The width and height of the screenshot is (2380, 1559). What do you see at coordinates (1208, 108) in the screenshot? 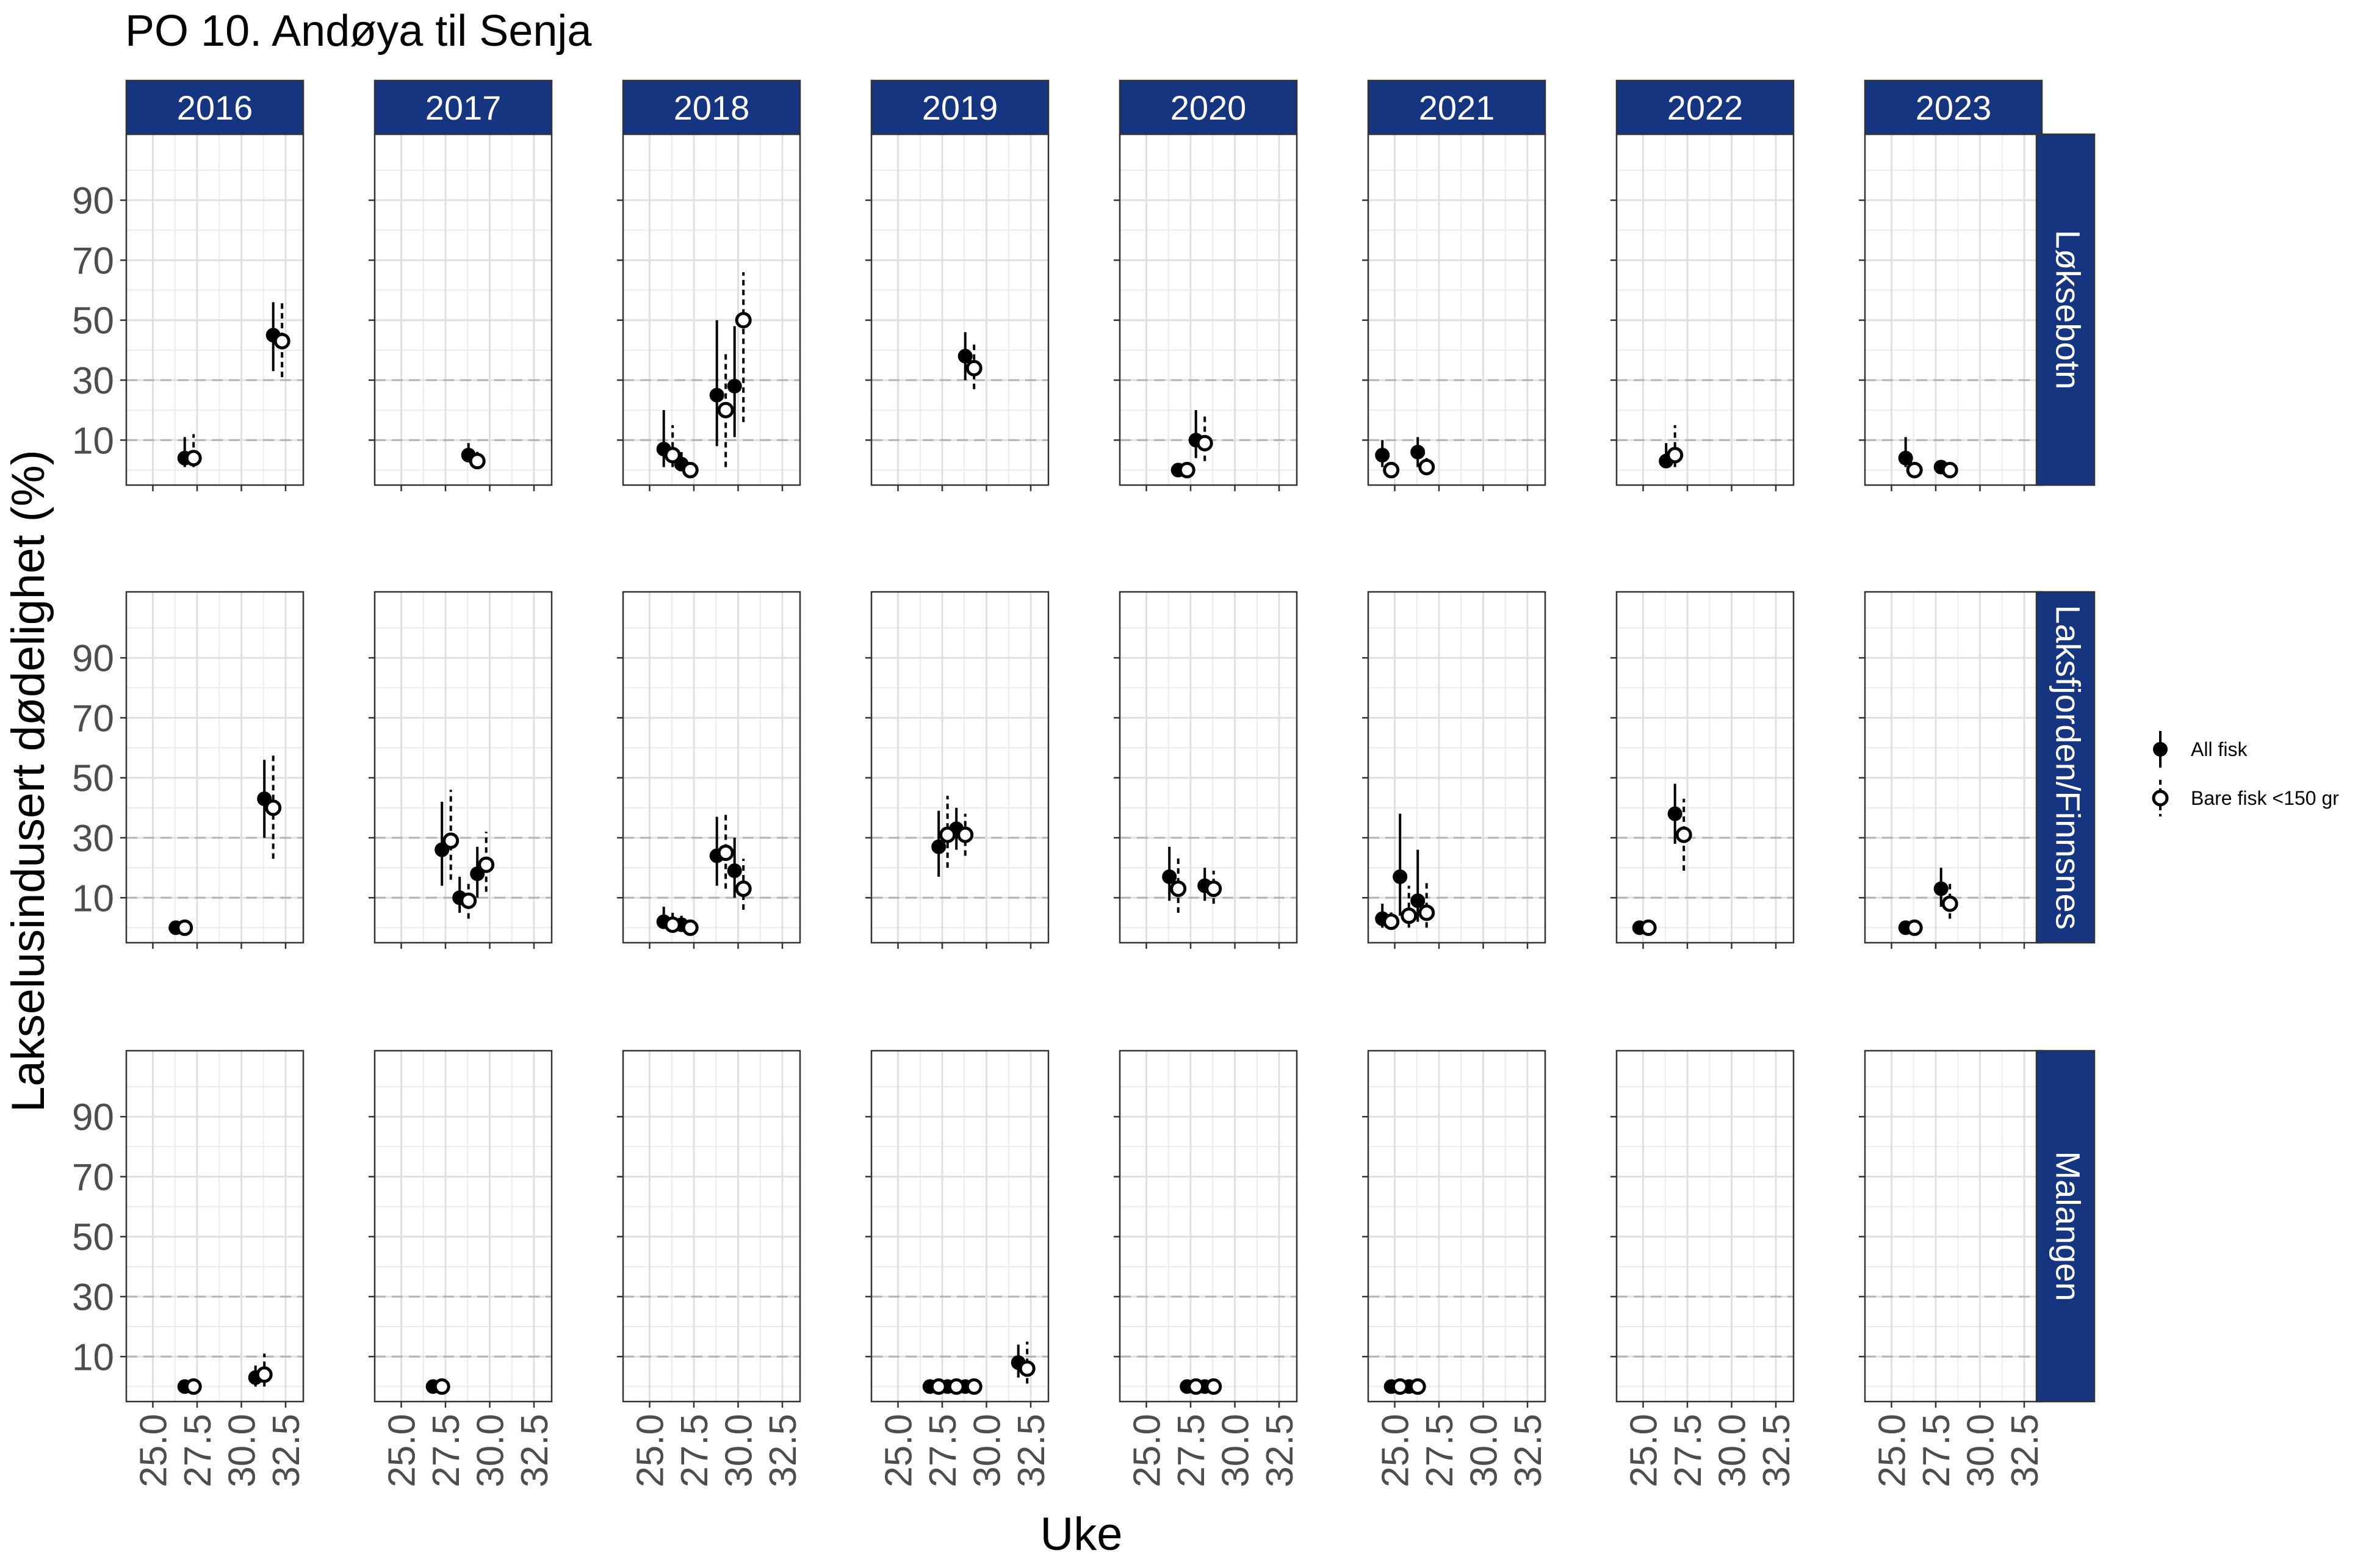
I see `year-strip-label: 2020` at bounding box center [1208, 108].